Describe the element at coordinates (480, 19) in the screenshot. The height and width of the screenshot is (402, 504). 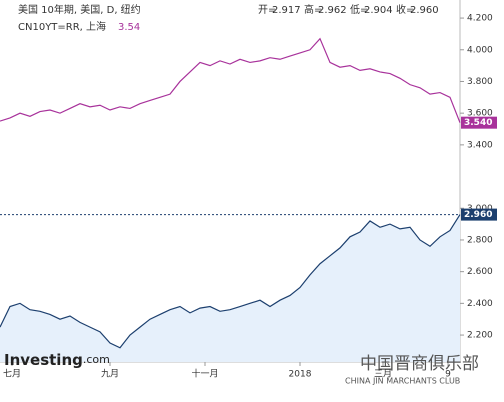
I see `y-tick-label: 4.200` at that location.